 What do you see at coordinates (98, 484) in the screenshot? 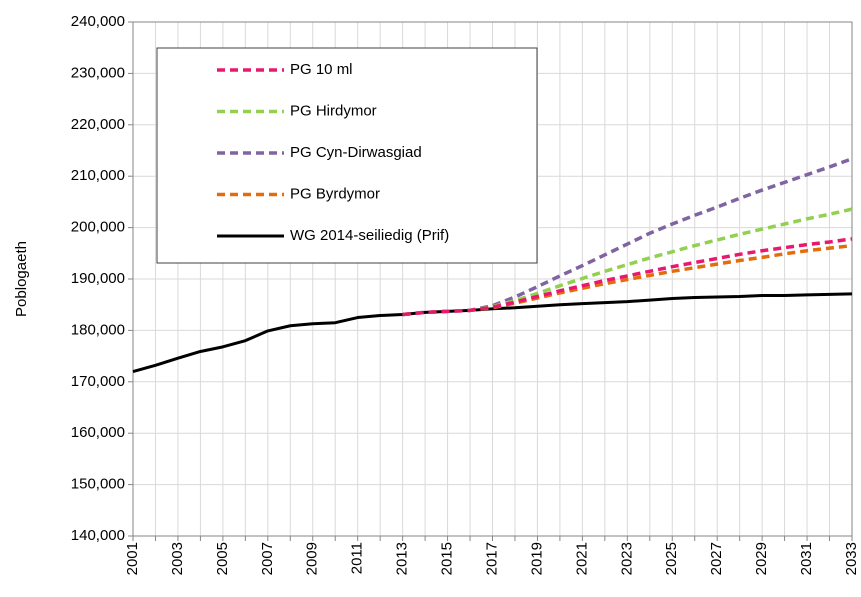
I see `y-tick-label: 150,000` at bounding box center [98, 484].